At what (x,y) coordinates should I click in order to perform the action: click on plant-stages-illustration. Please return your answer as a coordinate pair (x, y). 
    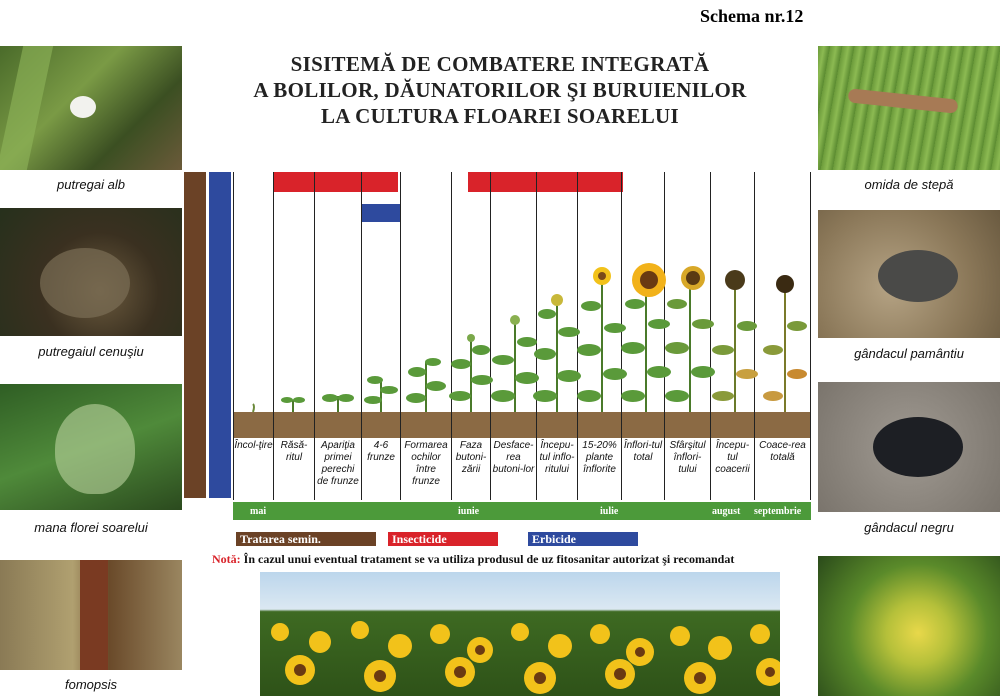
    Looking at the image, I should click on (529, 338).